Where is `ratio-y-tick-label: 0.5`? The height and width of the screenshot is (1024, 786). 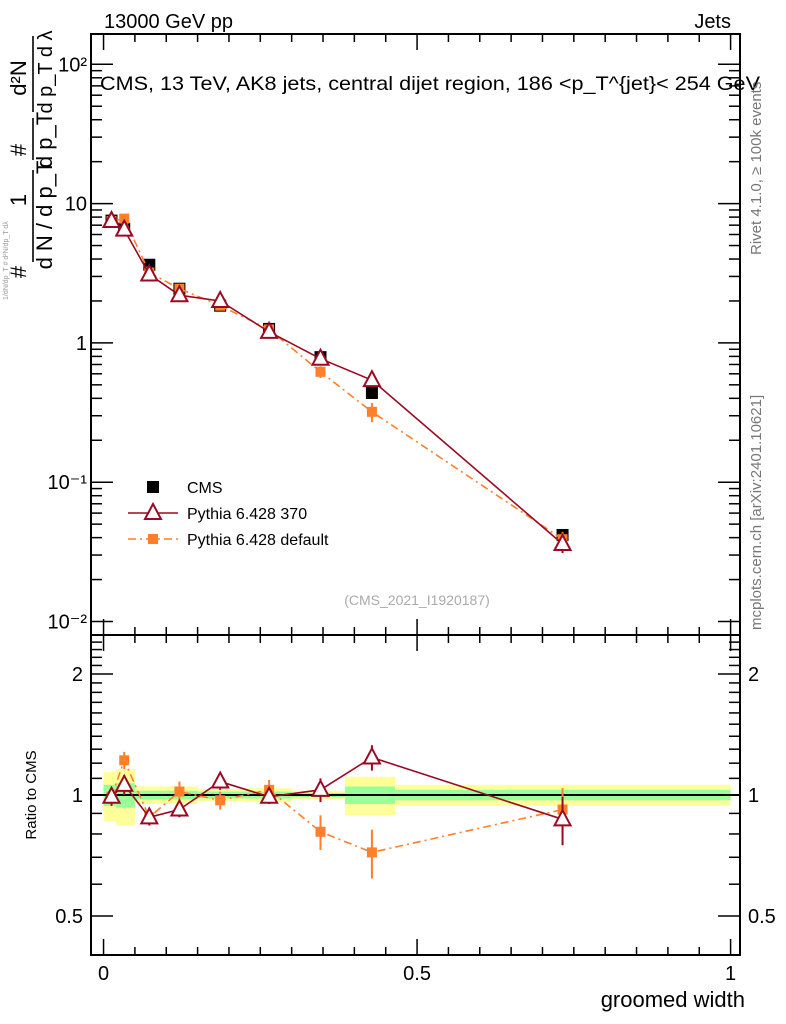
ratio-y-tick-label: 0.5 is located at coordinates (69, 917).